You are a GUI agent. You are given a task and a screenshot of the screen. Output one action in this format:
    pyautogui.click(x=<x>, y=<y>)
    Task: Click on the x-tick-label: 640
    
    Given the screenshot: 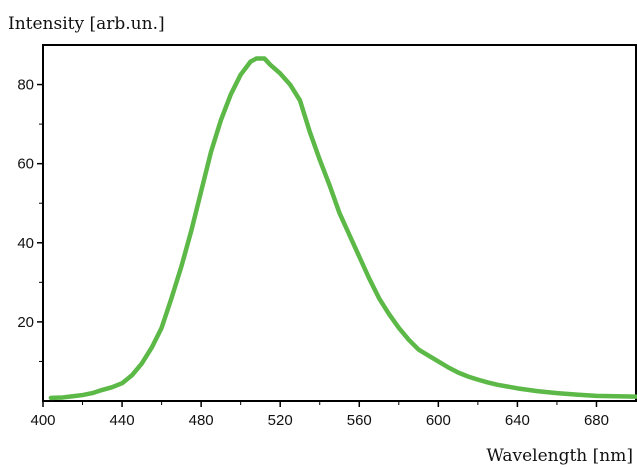 What is the action you would take?
    pyautogui.click(x=517, y=420)
    